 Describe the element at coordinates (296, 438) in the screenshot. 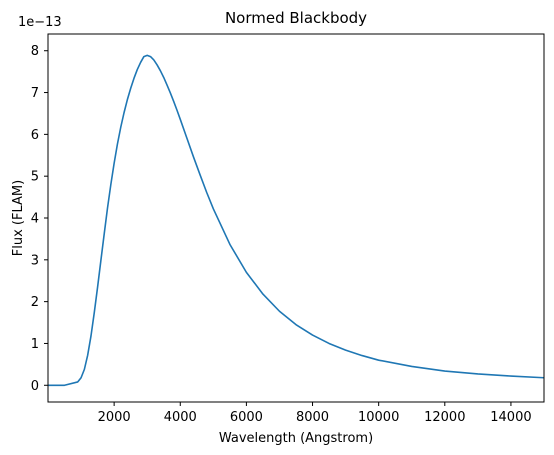

I see `x-axis-label: Wavelength (Angstrom)` at that location.